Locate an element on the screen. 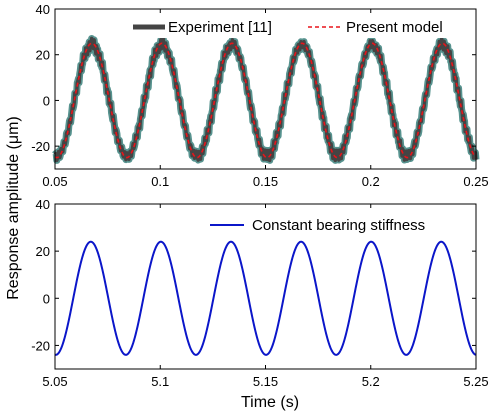 The height and width of the screenshot is (414, 498). x-tick-label: 5.1 is located at coordinates (160, 381).